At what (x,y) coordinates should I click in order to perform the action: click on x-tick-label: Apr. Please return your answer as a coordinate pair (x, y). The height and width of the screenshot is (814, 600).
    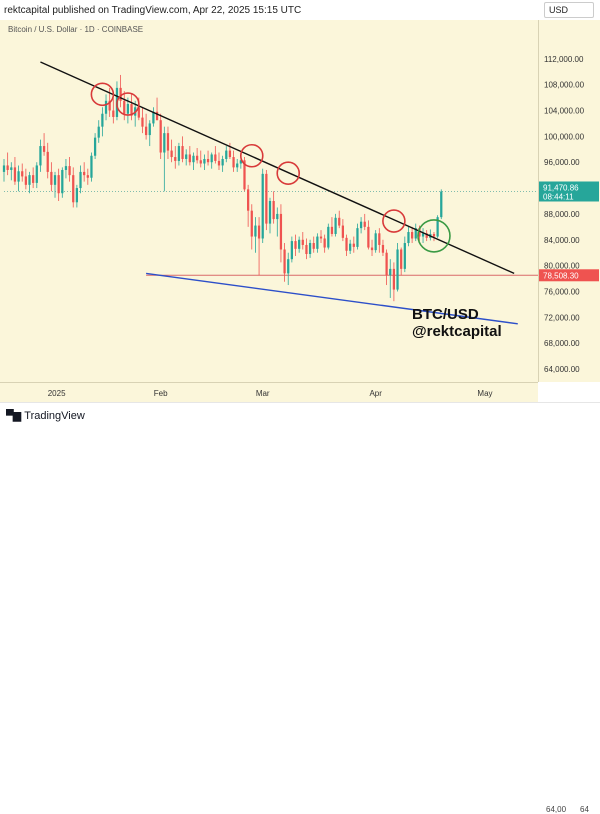
    Looking at the image, I should click on (375, 393).